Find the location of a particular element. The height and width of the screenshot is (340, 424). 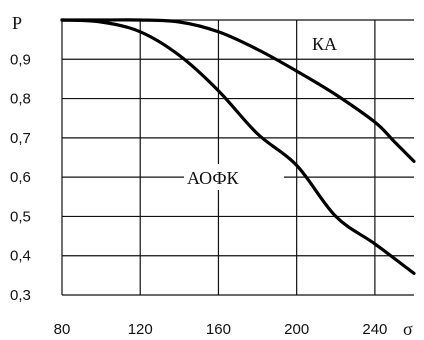

y-tick-label: 0,9 is located at coordinates (20, 59).